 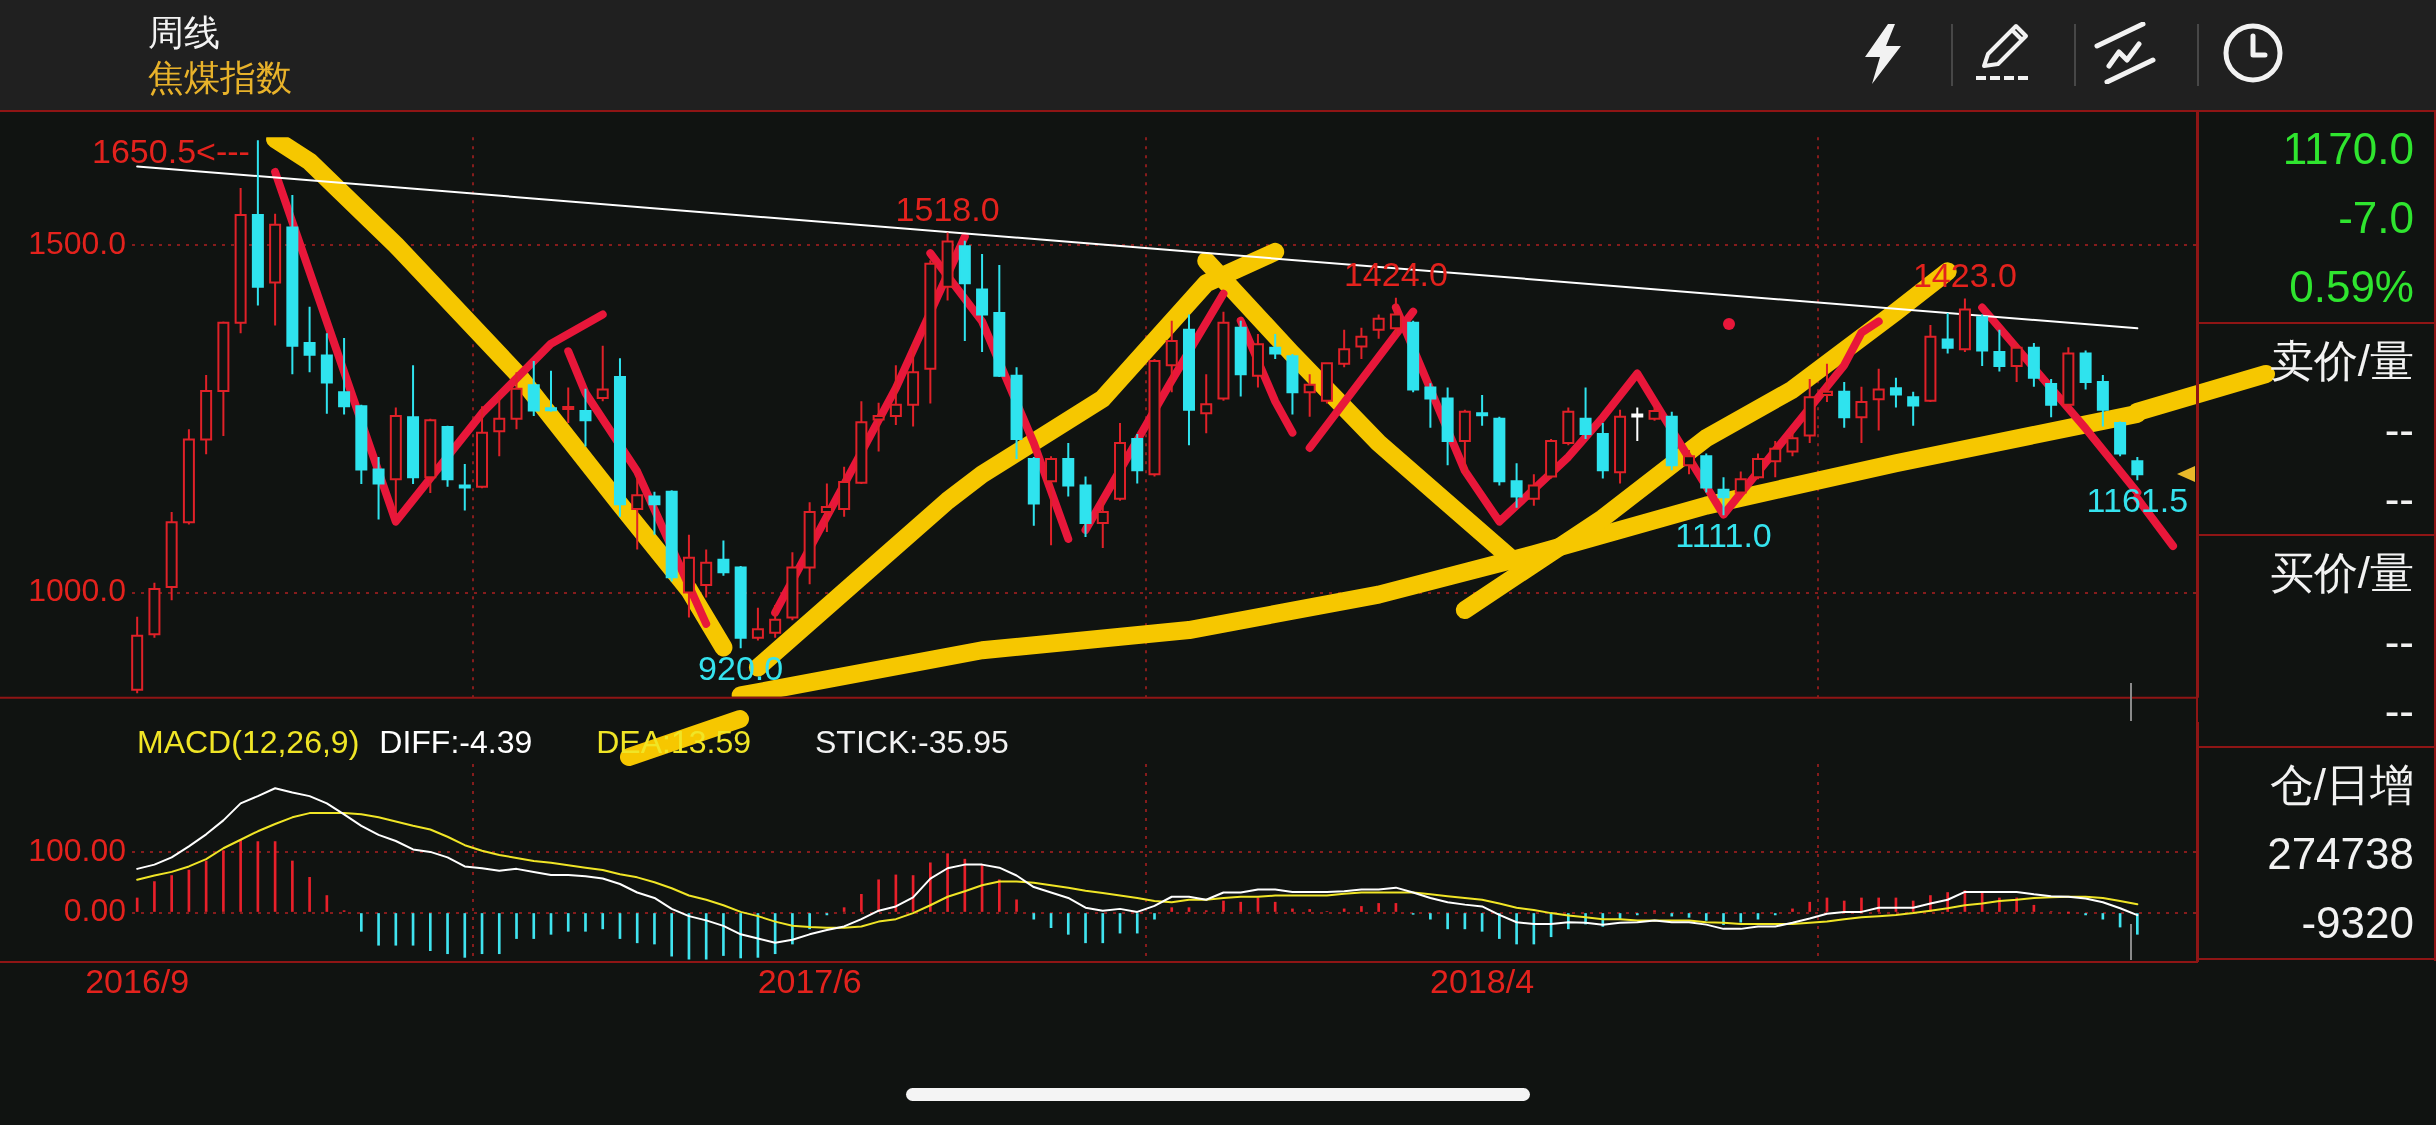 I want to click on text: 274738, so click(x=2340, y=854).